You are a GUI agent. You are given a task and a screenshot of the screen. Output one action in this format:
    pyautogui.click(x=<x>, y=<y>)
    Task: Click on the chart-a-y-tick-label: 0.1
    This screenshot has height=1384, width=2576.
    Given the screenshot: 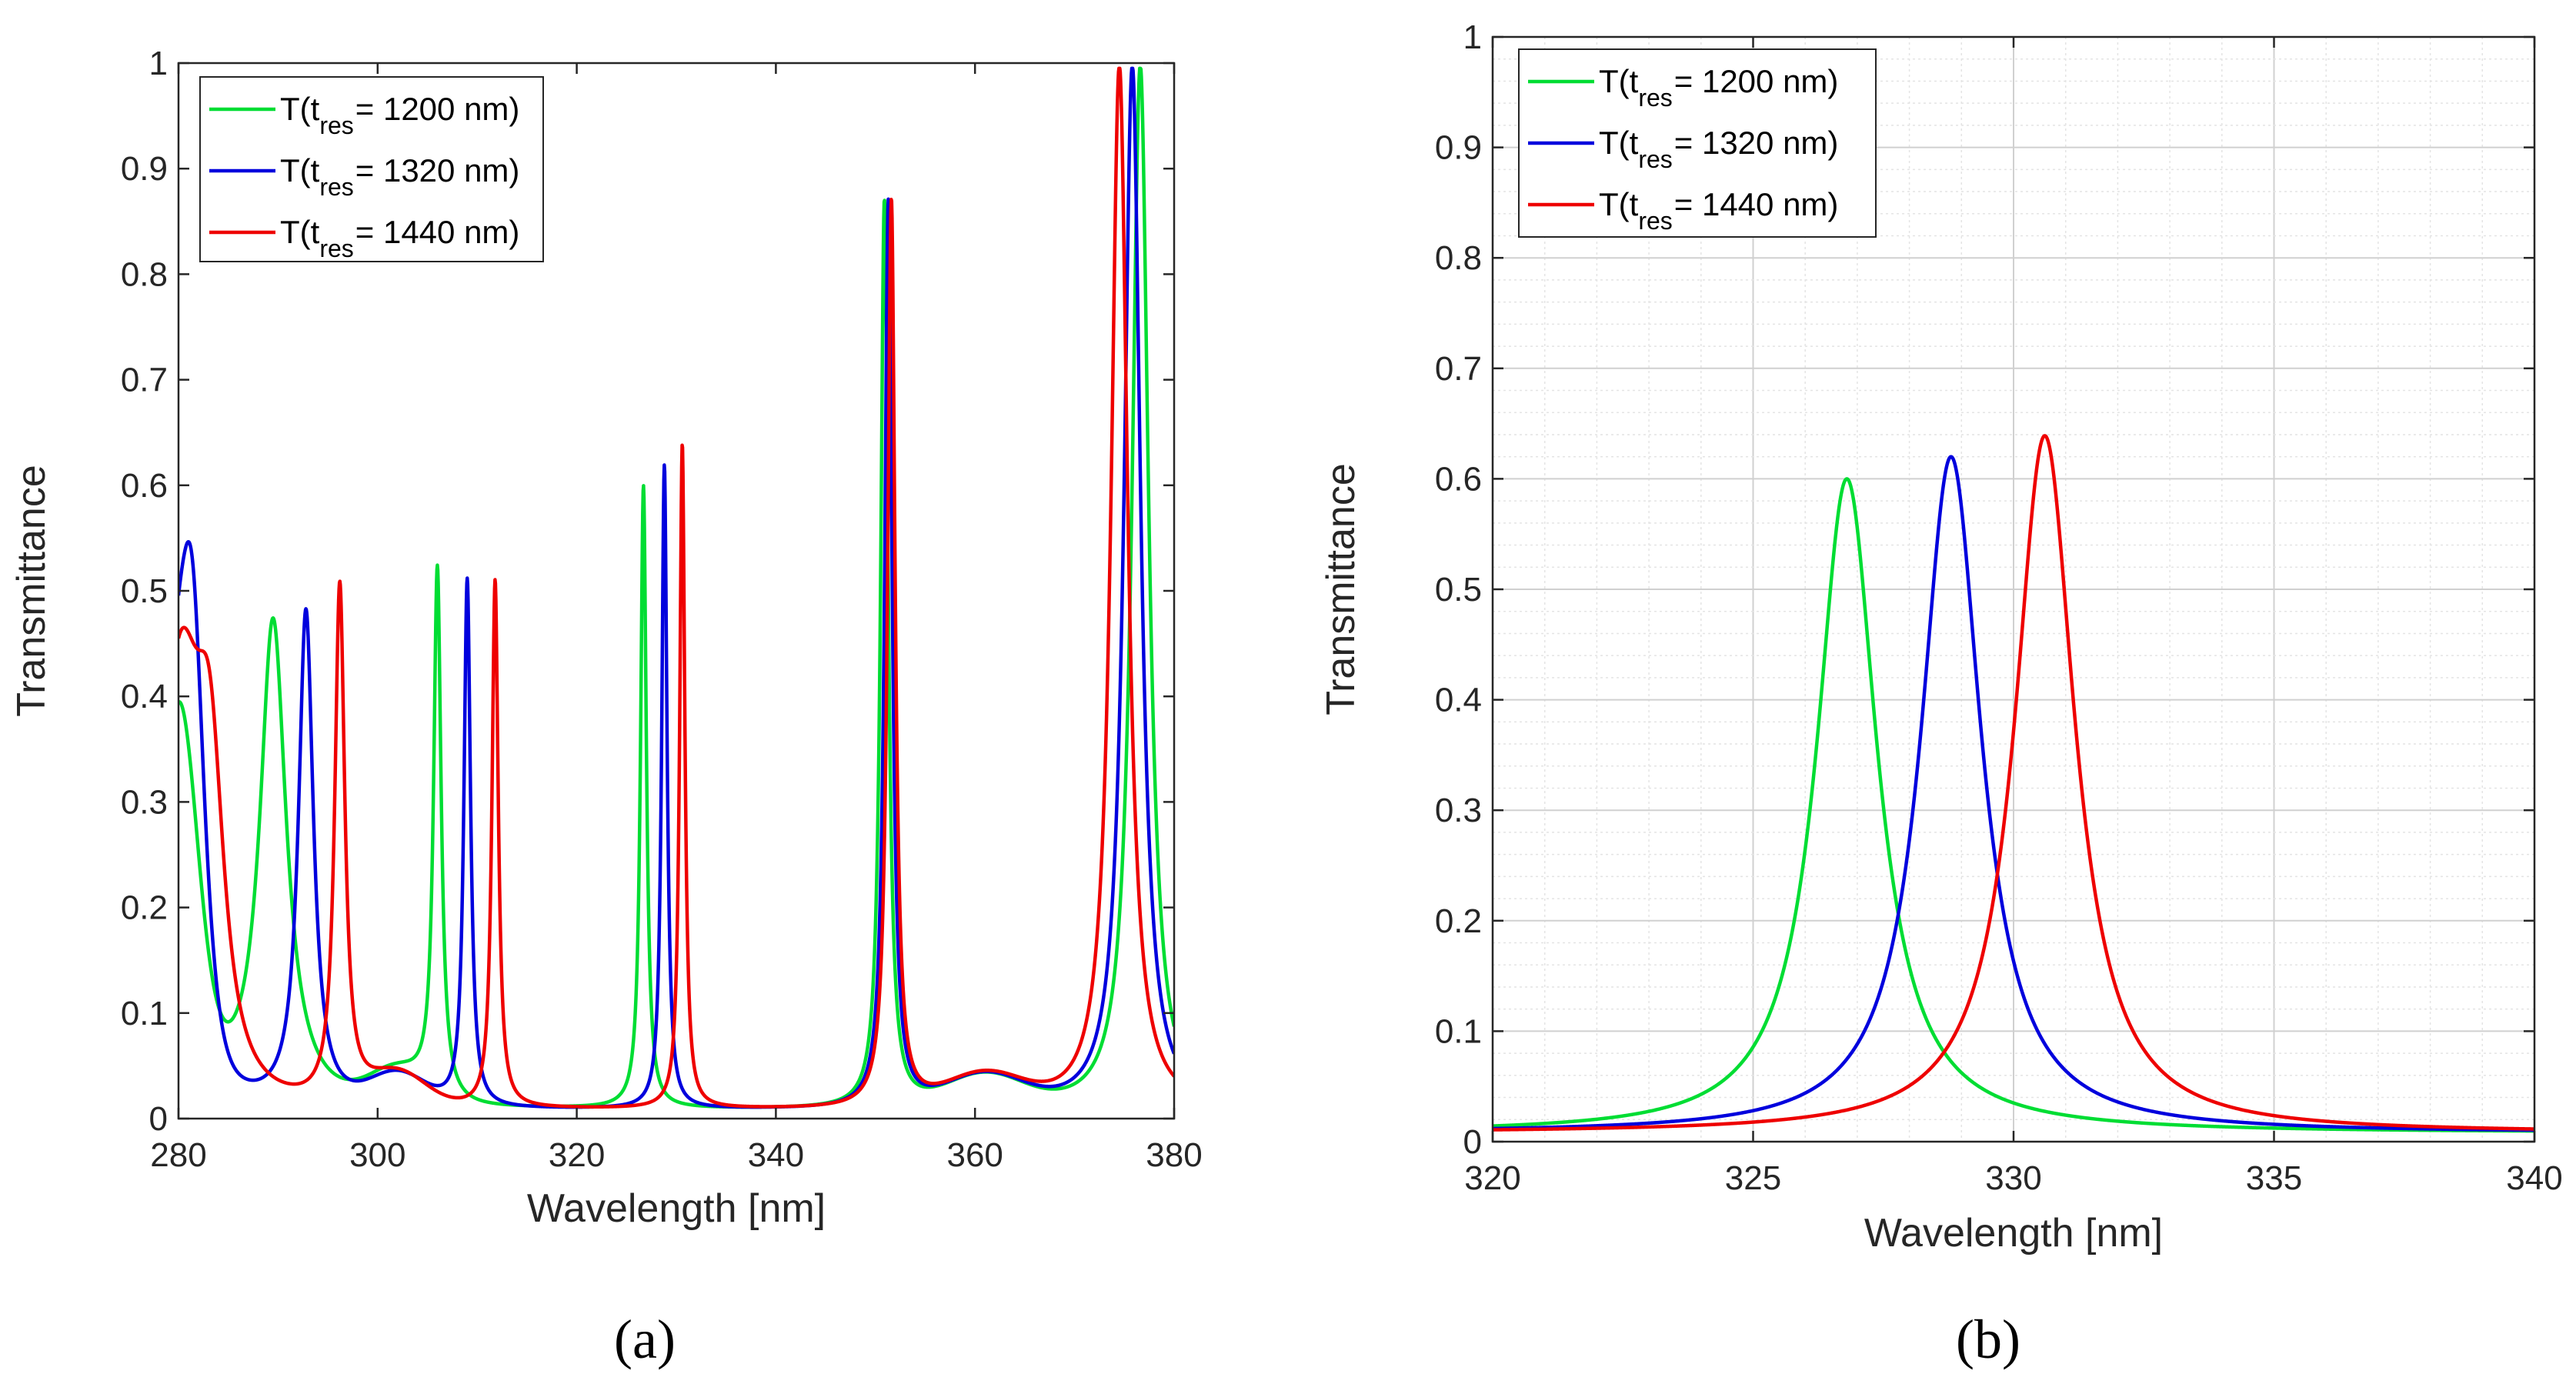 What is the action you would take?
    pyautogui.click(x=144, y=1014)
    